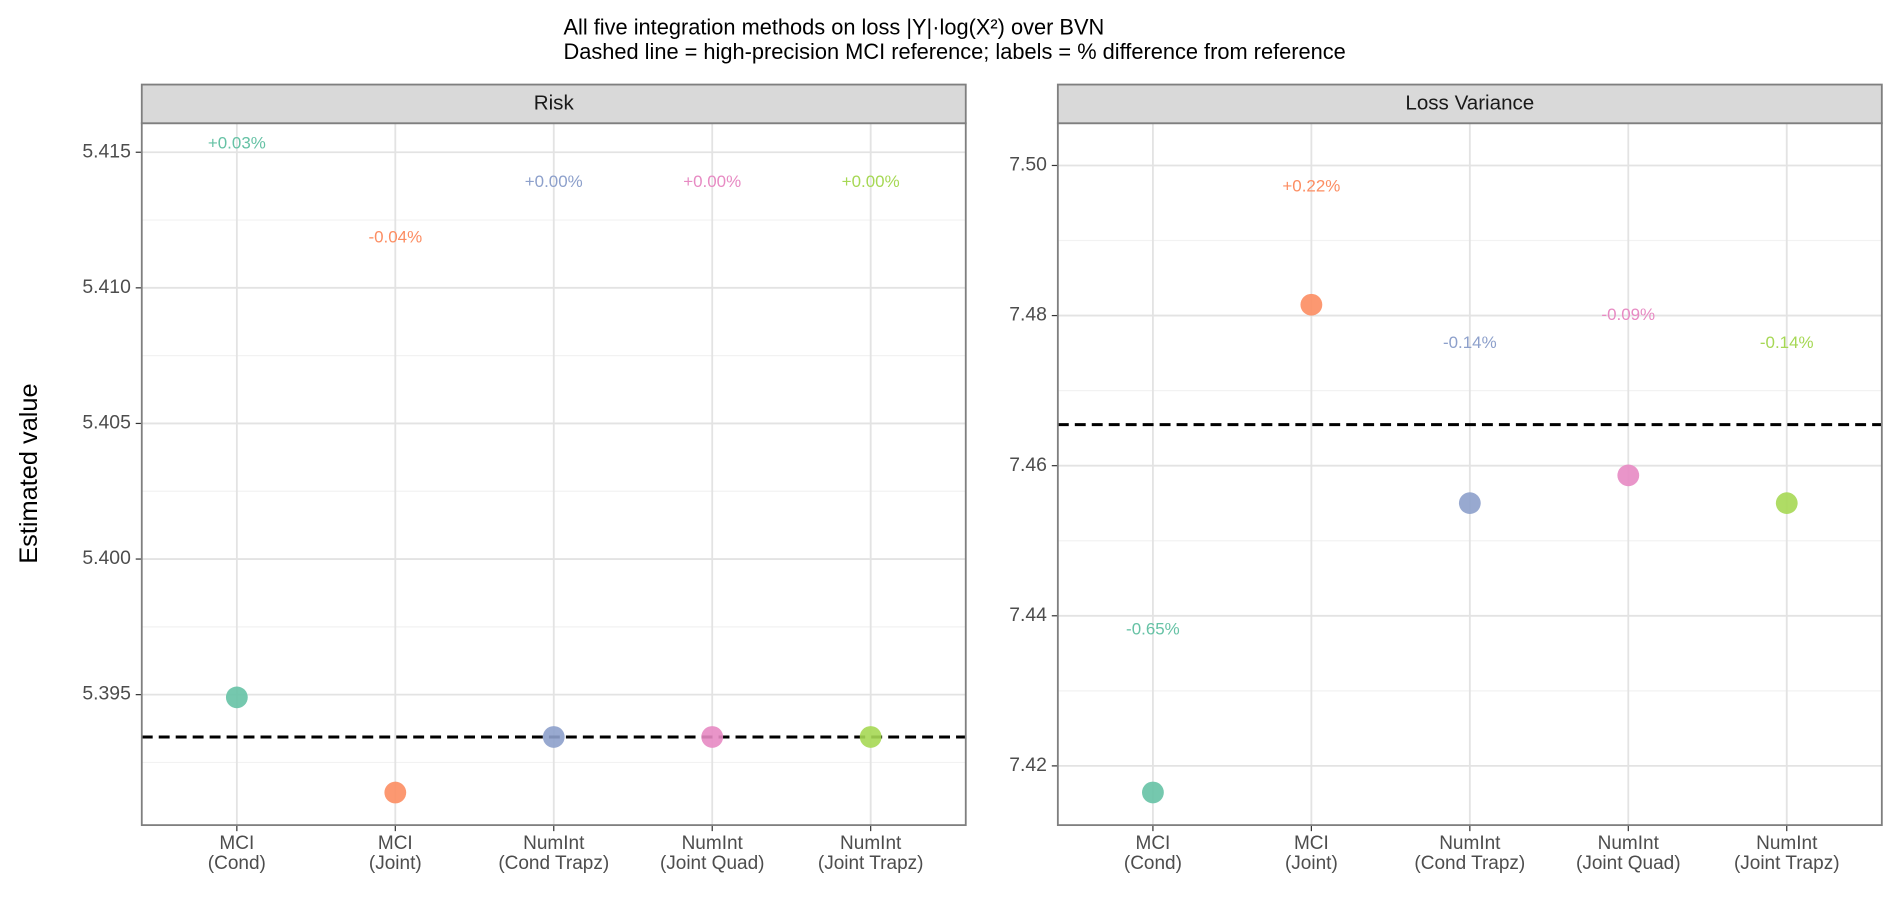 This screenshot has height=900, width=1900. Describe the element at coordinates (106, 694) in the screenshot. I see `y-tick-label: 5.395` at that location.